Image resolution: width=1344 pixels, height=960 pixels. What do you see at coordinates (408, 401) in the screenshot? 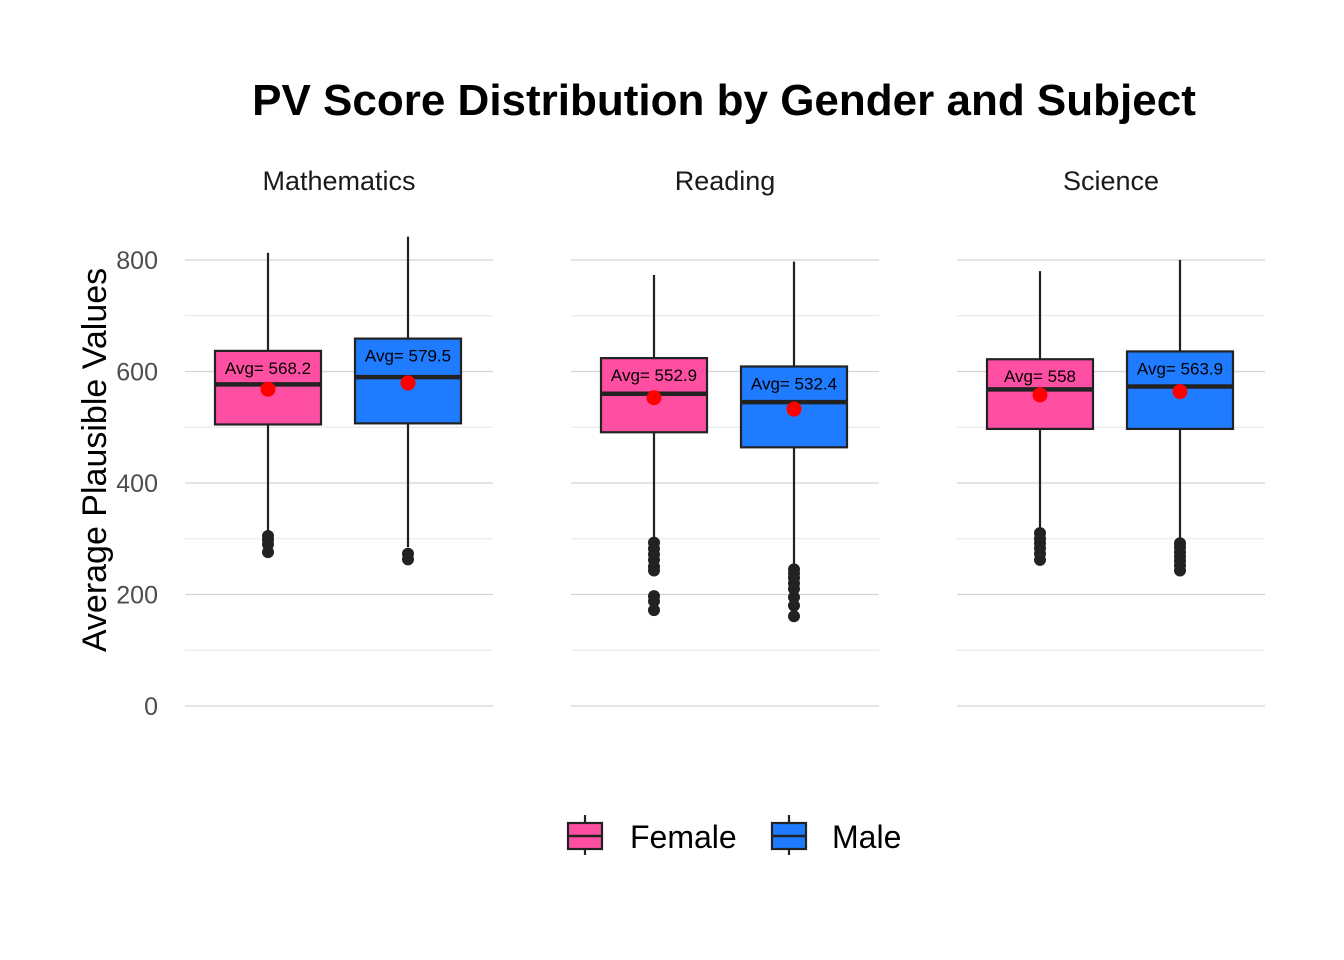
I see `box-male: Avg= 579.5` at bounding box center [408, 401].